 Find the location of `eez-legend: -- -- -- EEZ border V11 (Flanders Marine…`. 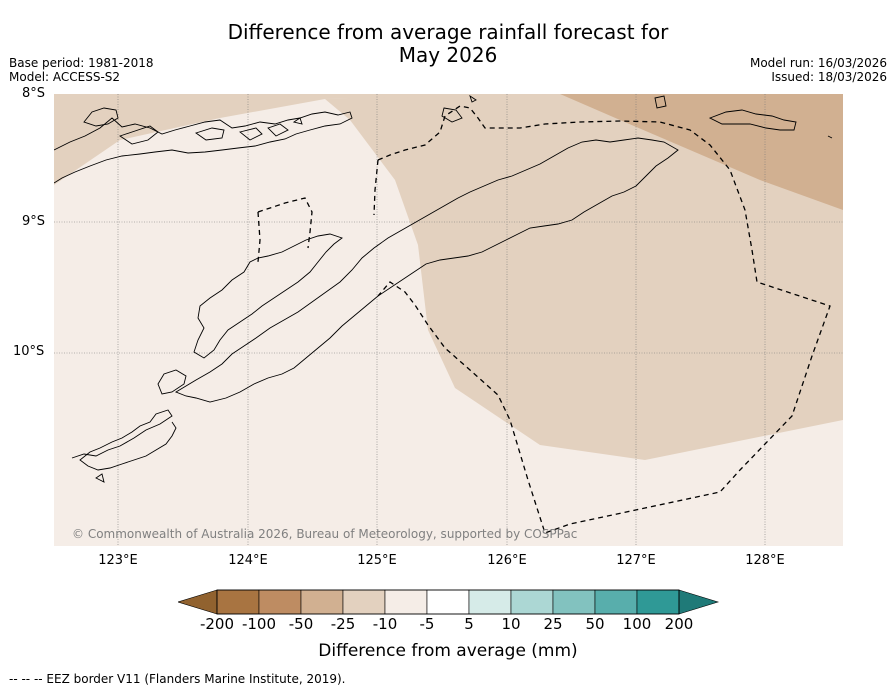

eez-legend: -- -- -- EEZ border V11 (Flanders Marine… is located at coordinates (177, 679).